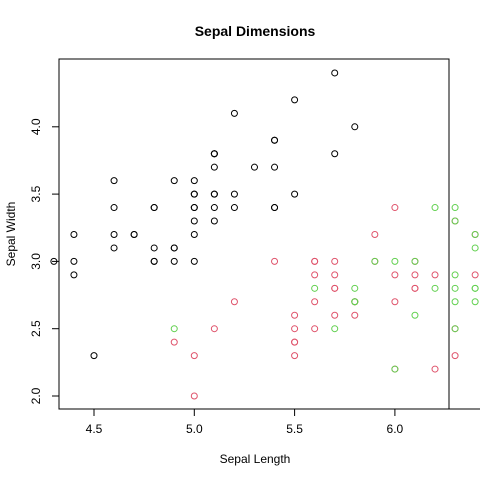 The width and height of the screenshot is (480, 480). I want to click on x-tick-label: 6.0, so click(395, 429).